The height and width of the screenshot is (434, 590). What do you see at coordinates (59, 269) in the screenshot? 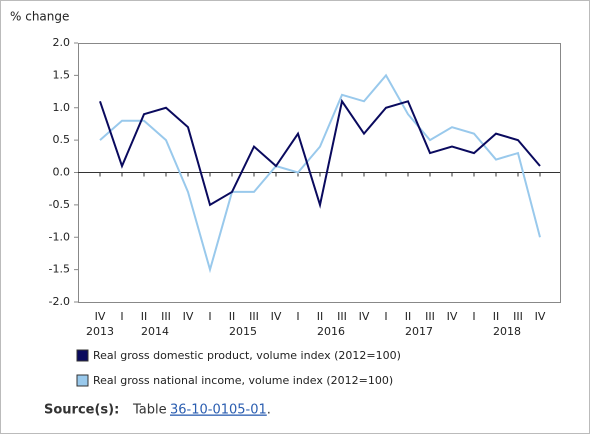
I see `y-tick-label: -1.5` at bounding box center [59, 269].